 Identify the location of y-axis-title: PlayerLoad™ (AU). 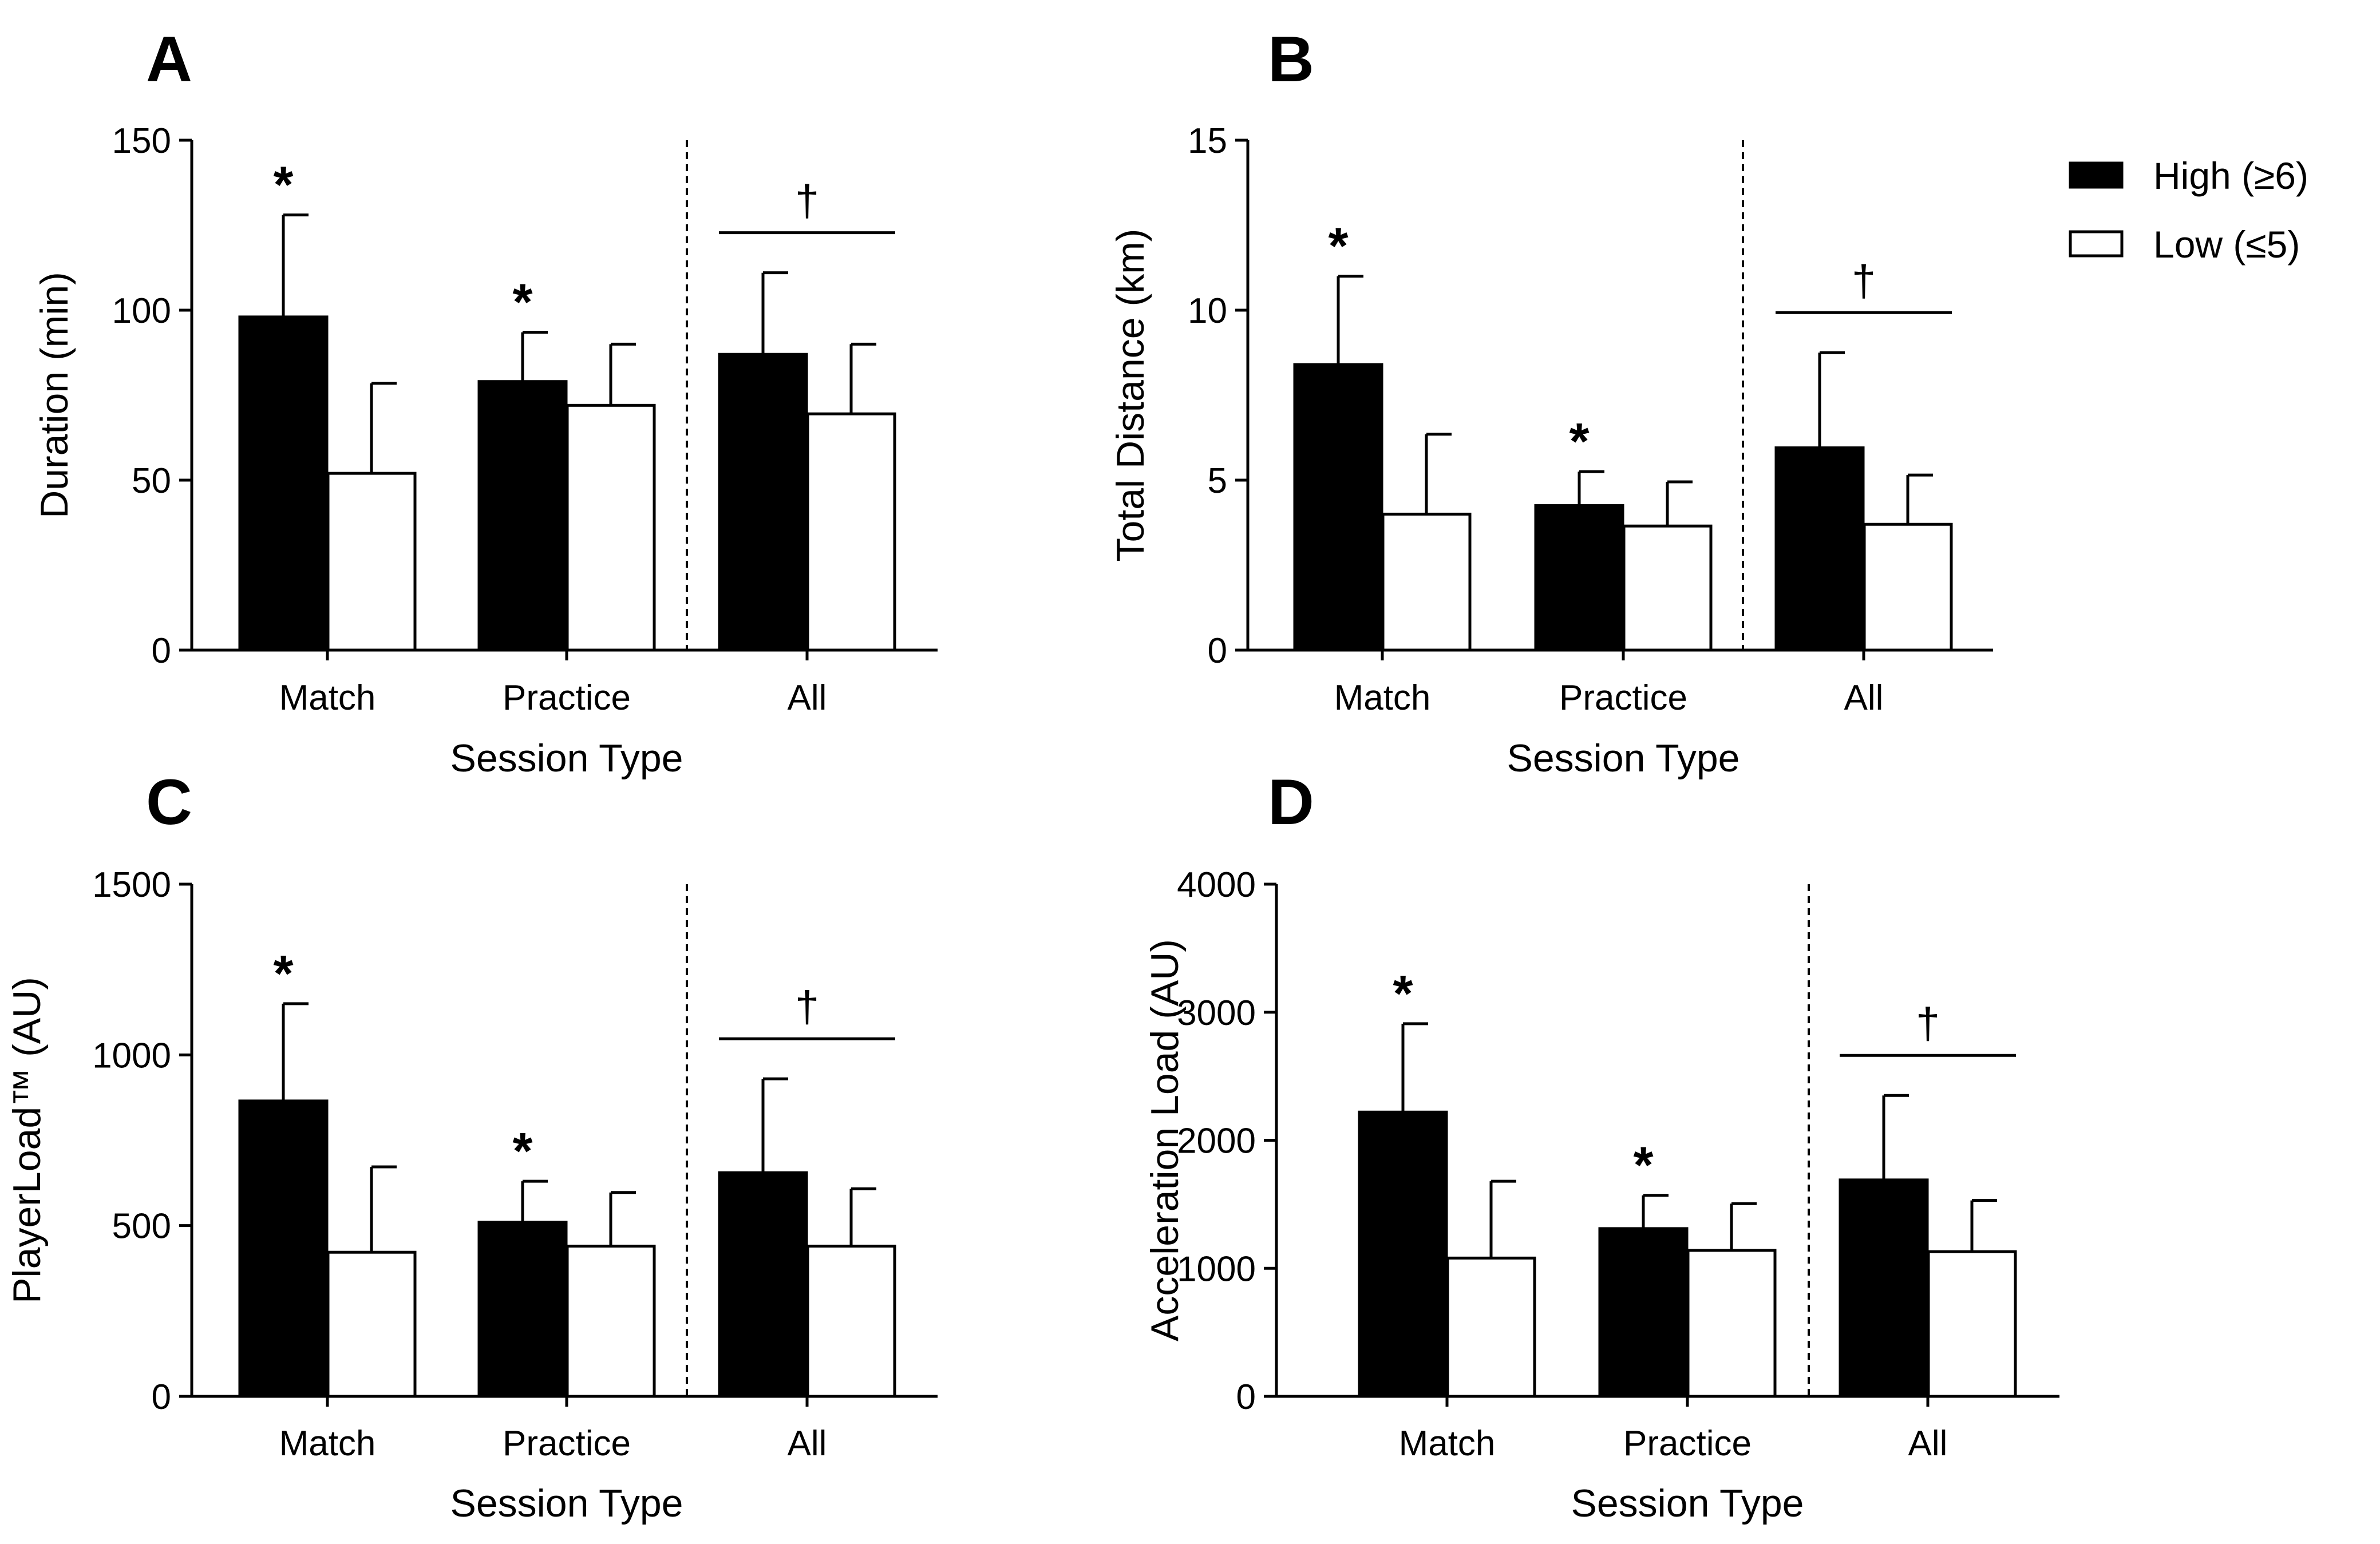
(27, 1140).